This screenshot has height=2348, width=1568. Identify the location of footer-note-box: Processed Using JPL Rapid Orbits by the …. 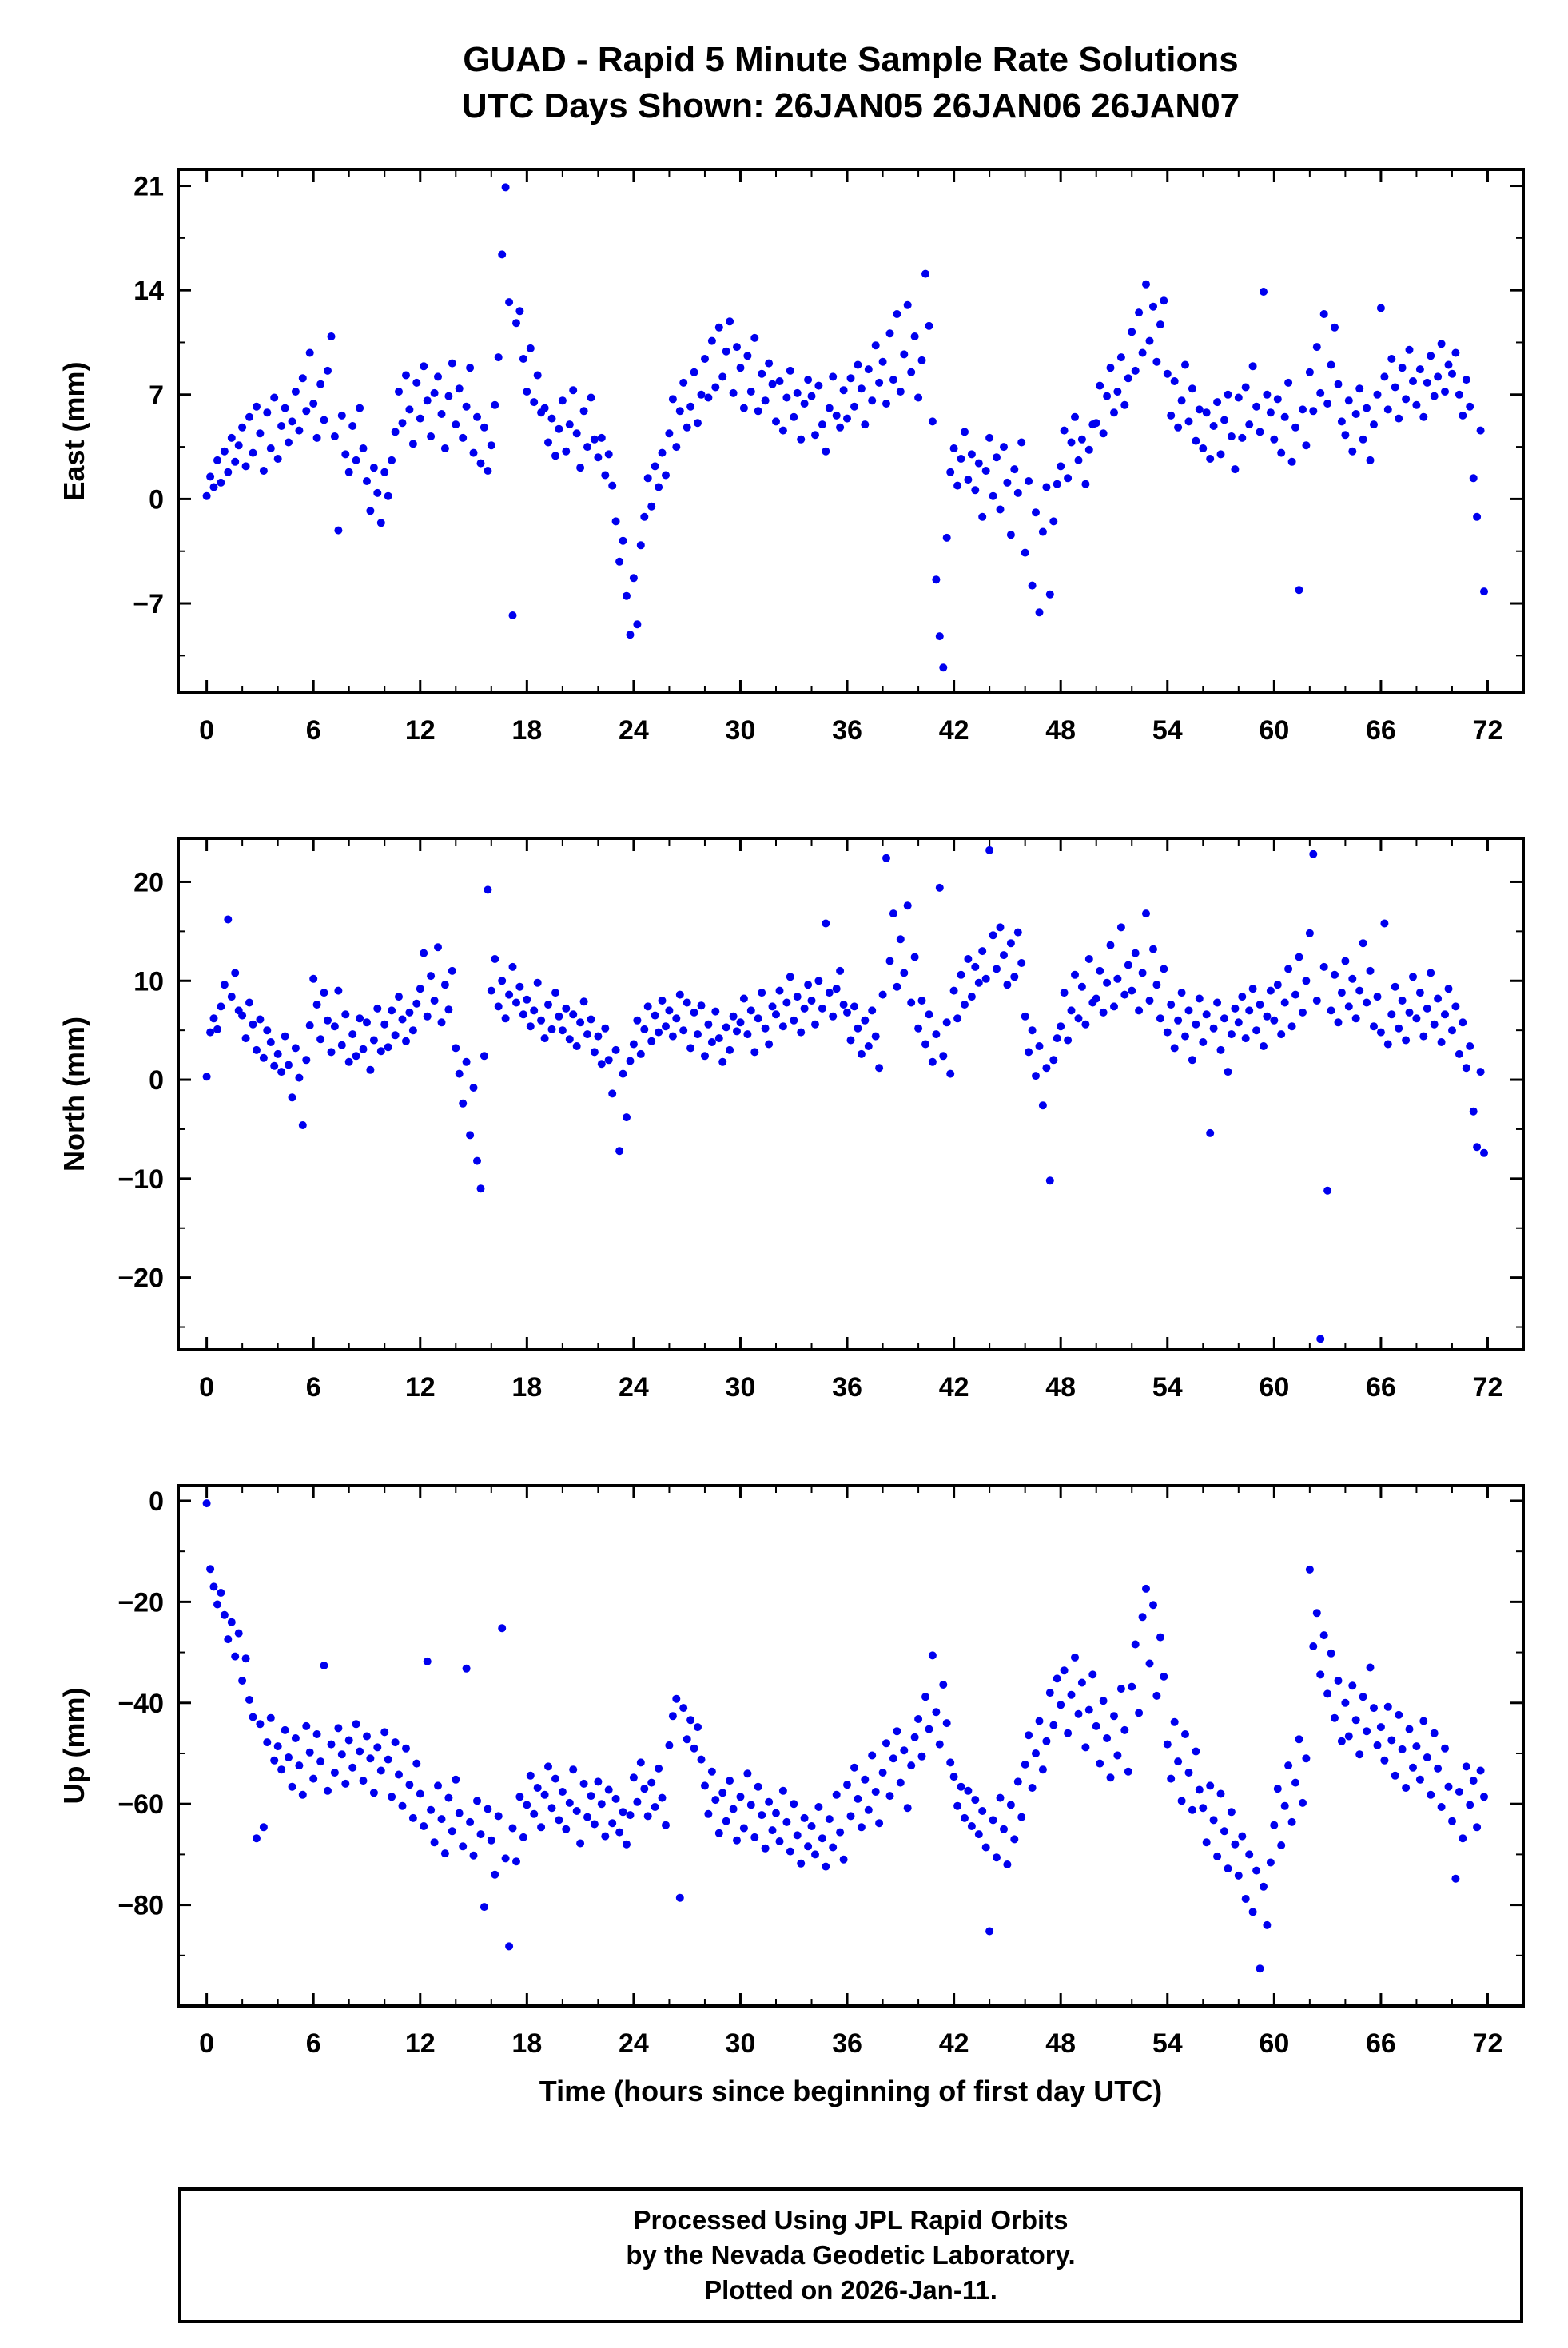
(850, 2255).